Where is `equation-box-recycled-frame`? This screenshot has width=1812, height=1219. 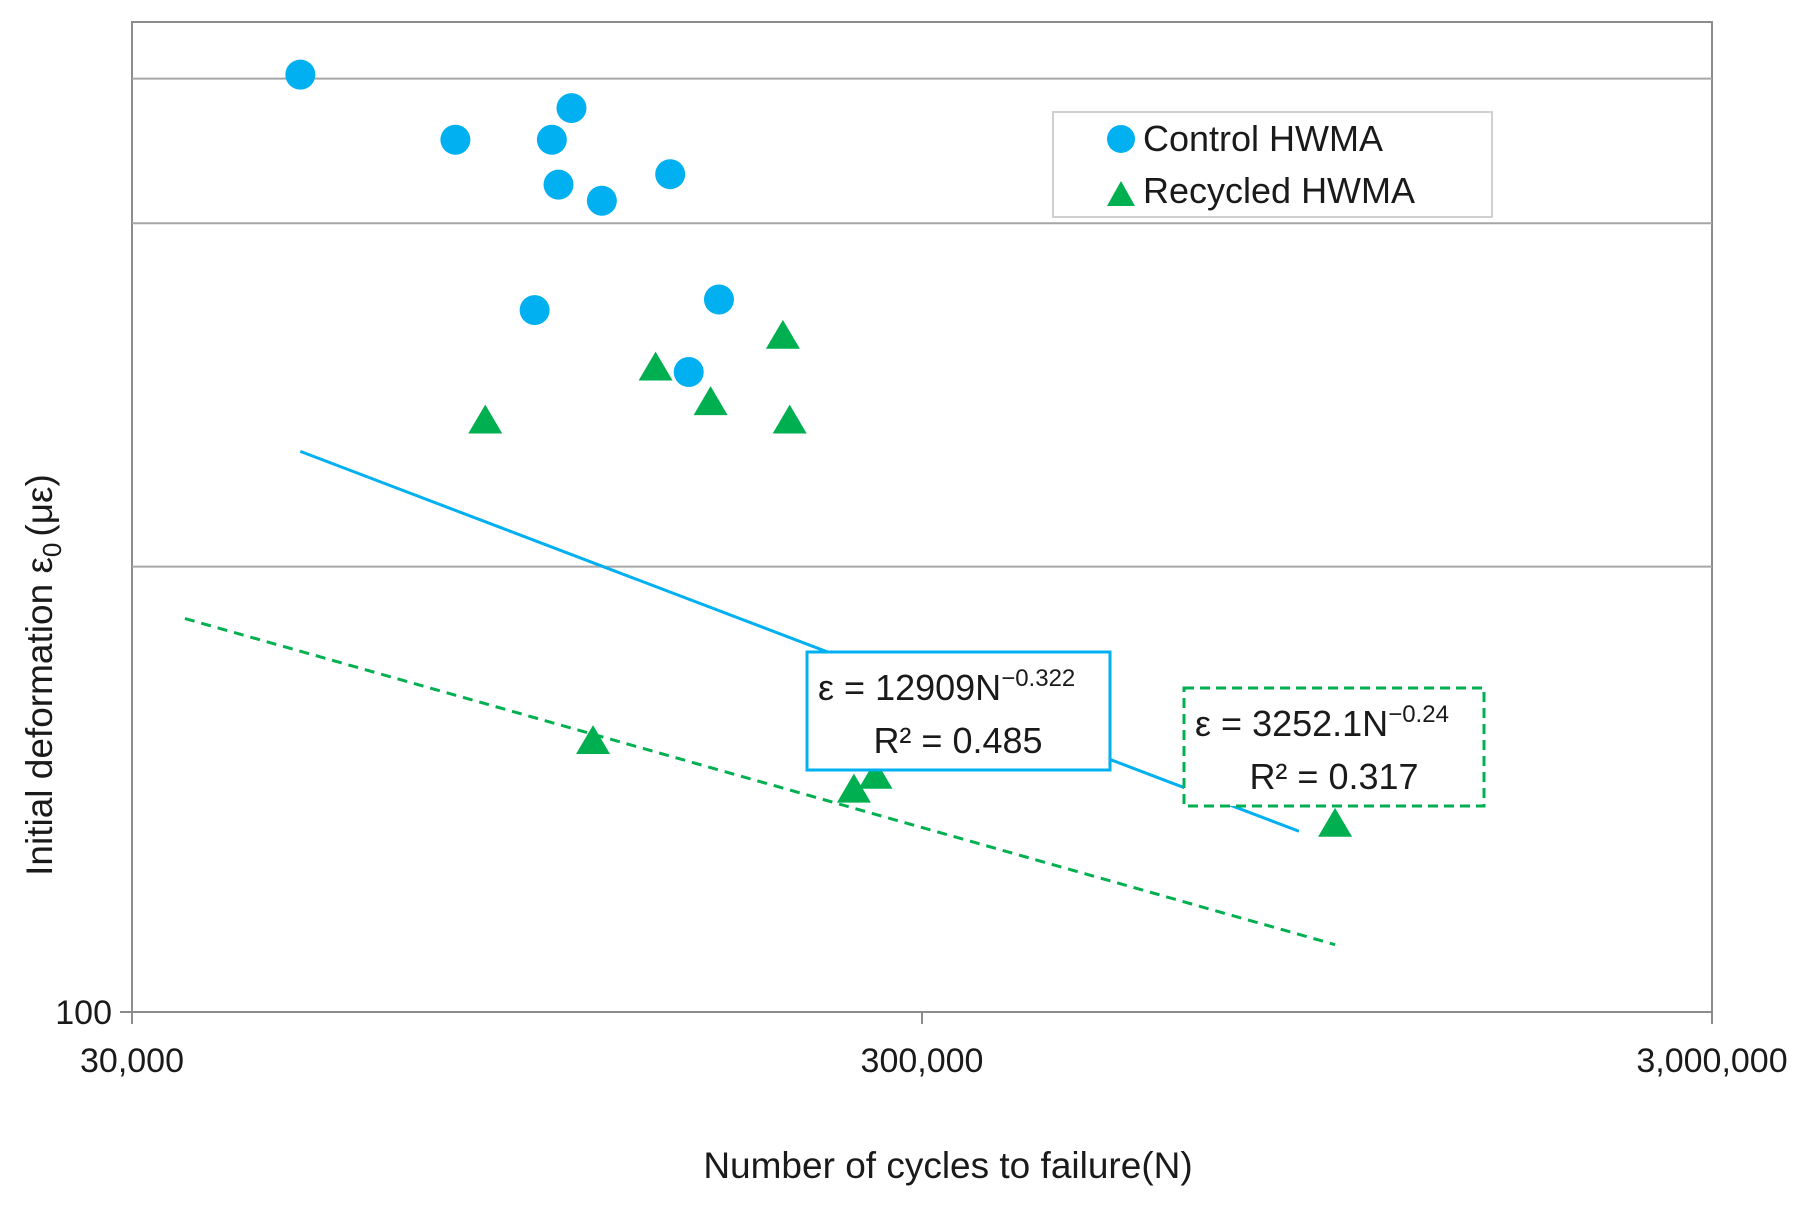 equation-box-recycled-frame is located at coordinates (1334, 747).